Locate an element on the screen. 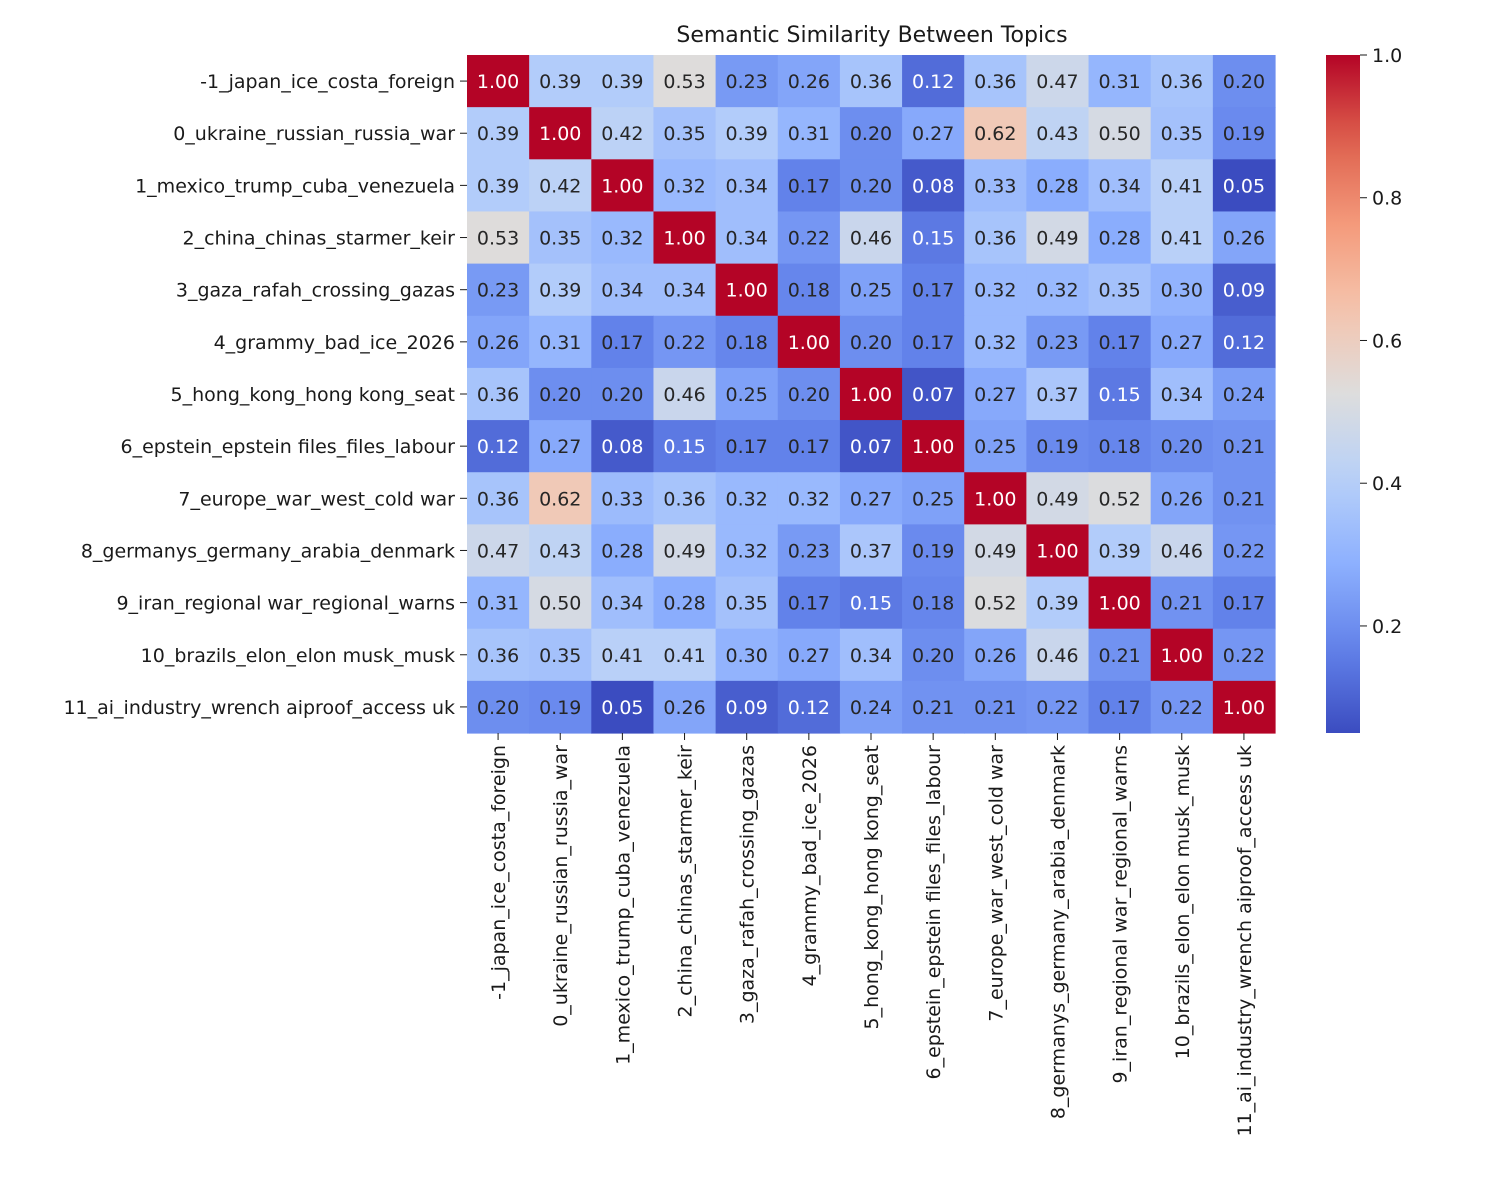  cell-value-label: 0.05 is located at coordinates (622, 708).